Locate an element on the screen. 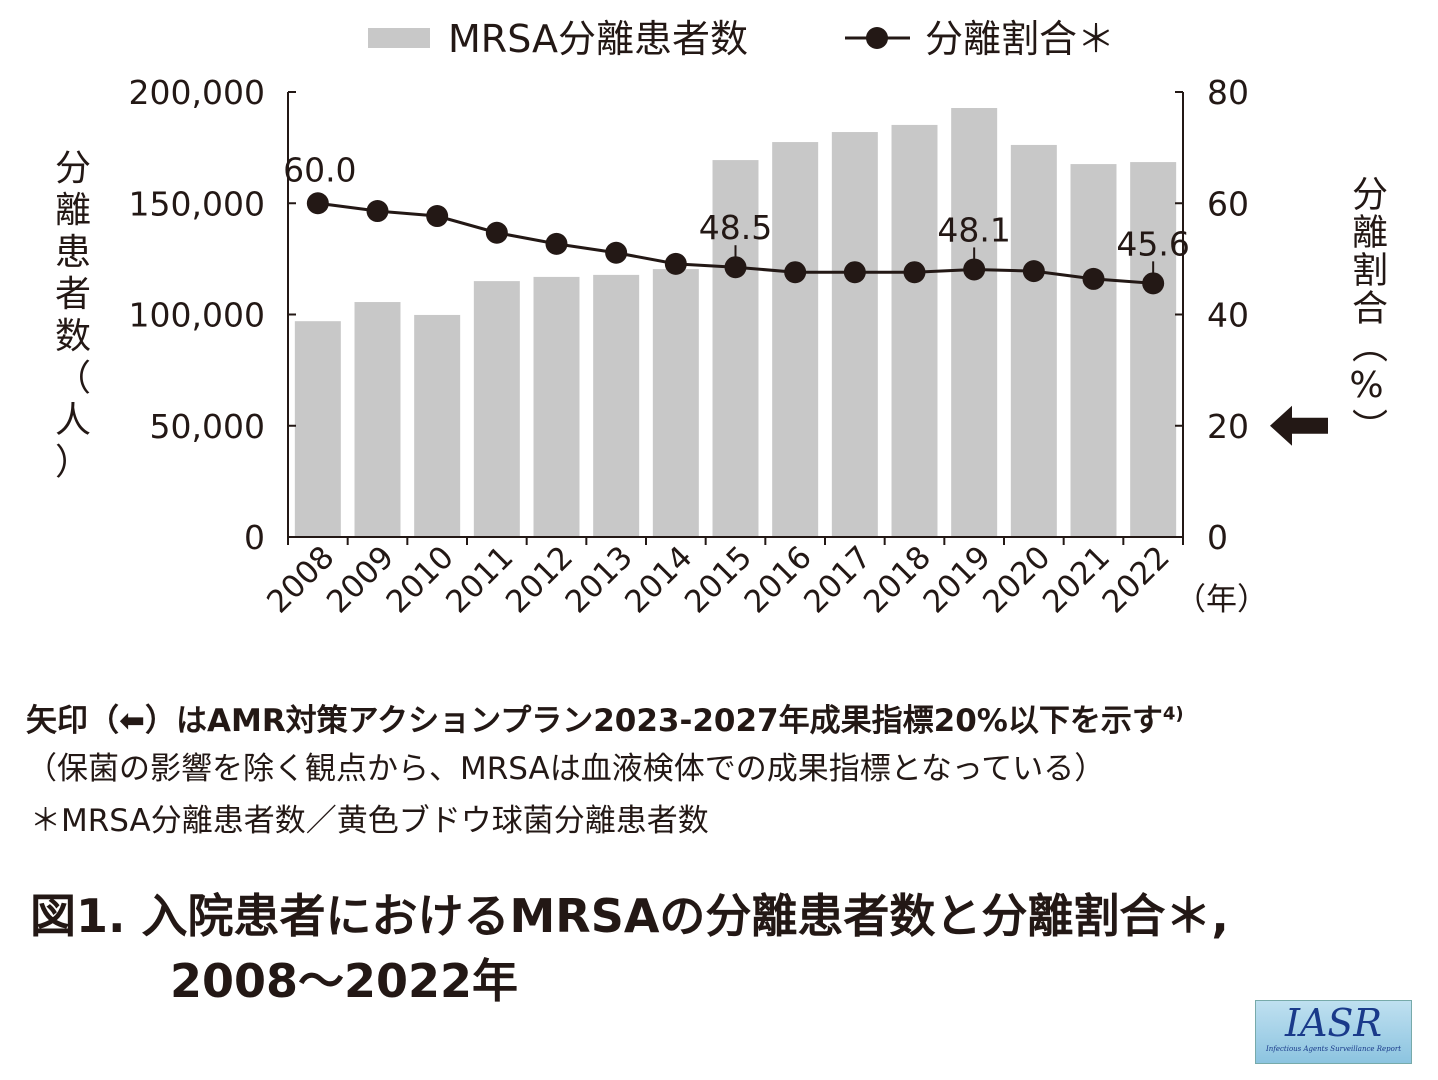 The height and width of the screenshot is (1080, 1438). x-tick-label: 2014 is located at coordinates (658, 579).